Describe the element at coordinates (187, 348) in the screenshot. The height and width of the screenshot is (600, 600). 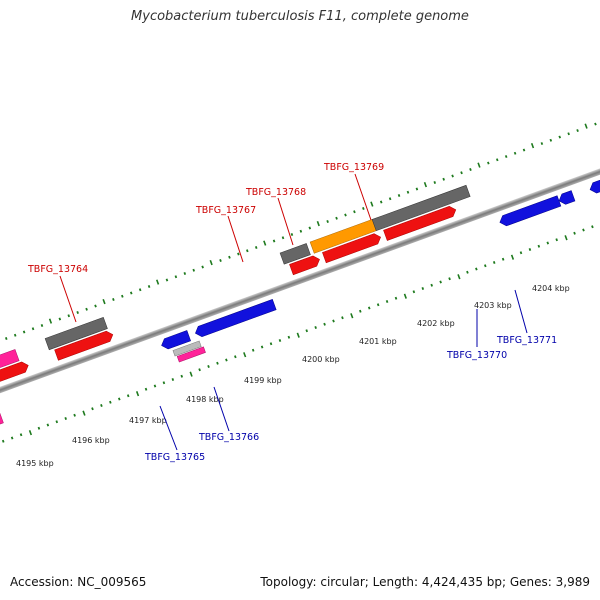
I see `cds-grey-small` at that location.